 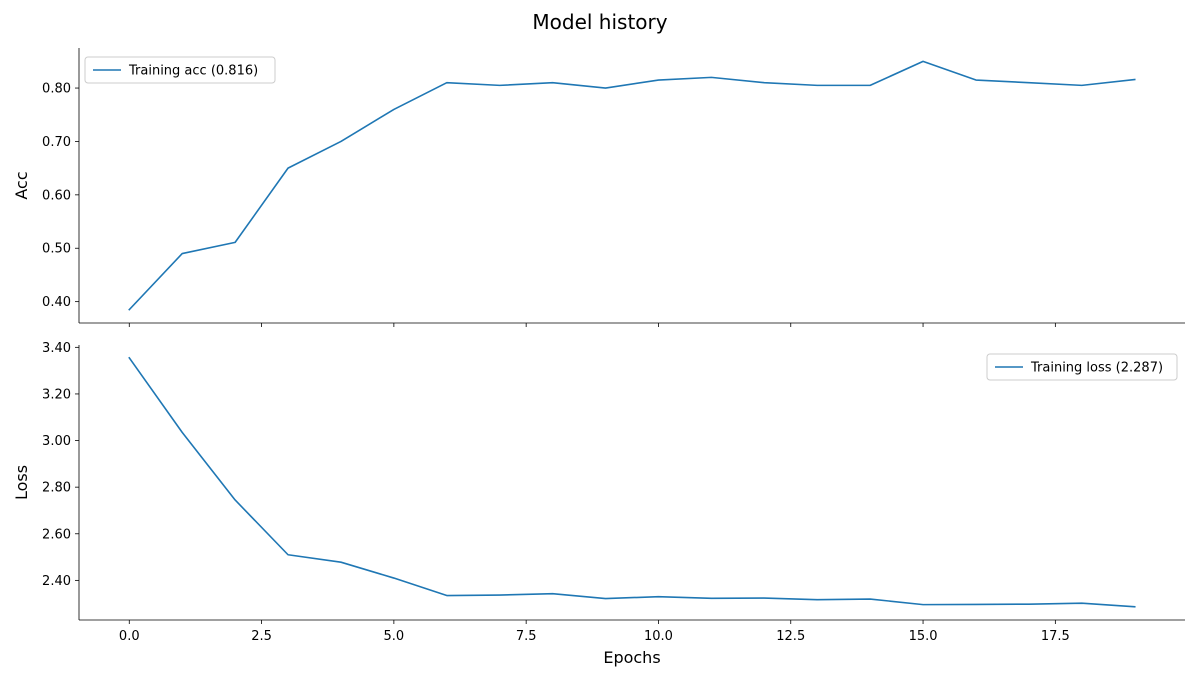 What do you see at coordinates (599, 22) in the screenshot?
I see `chart-title: Model history` at bounding box center [599, 22].